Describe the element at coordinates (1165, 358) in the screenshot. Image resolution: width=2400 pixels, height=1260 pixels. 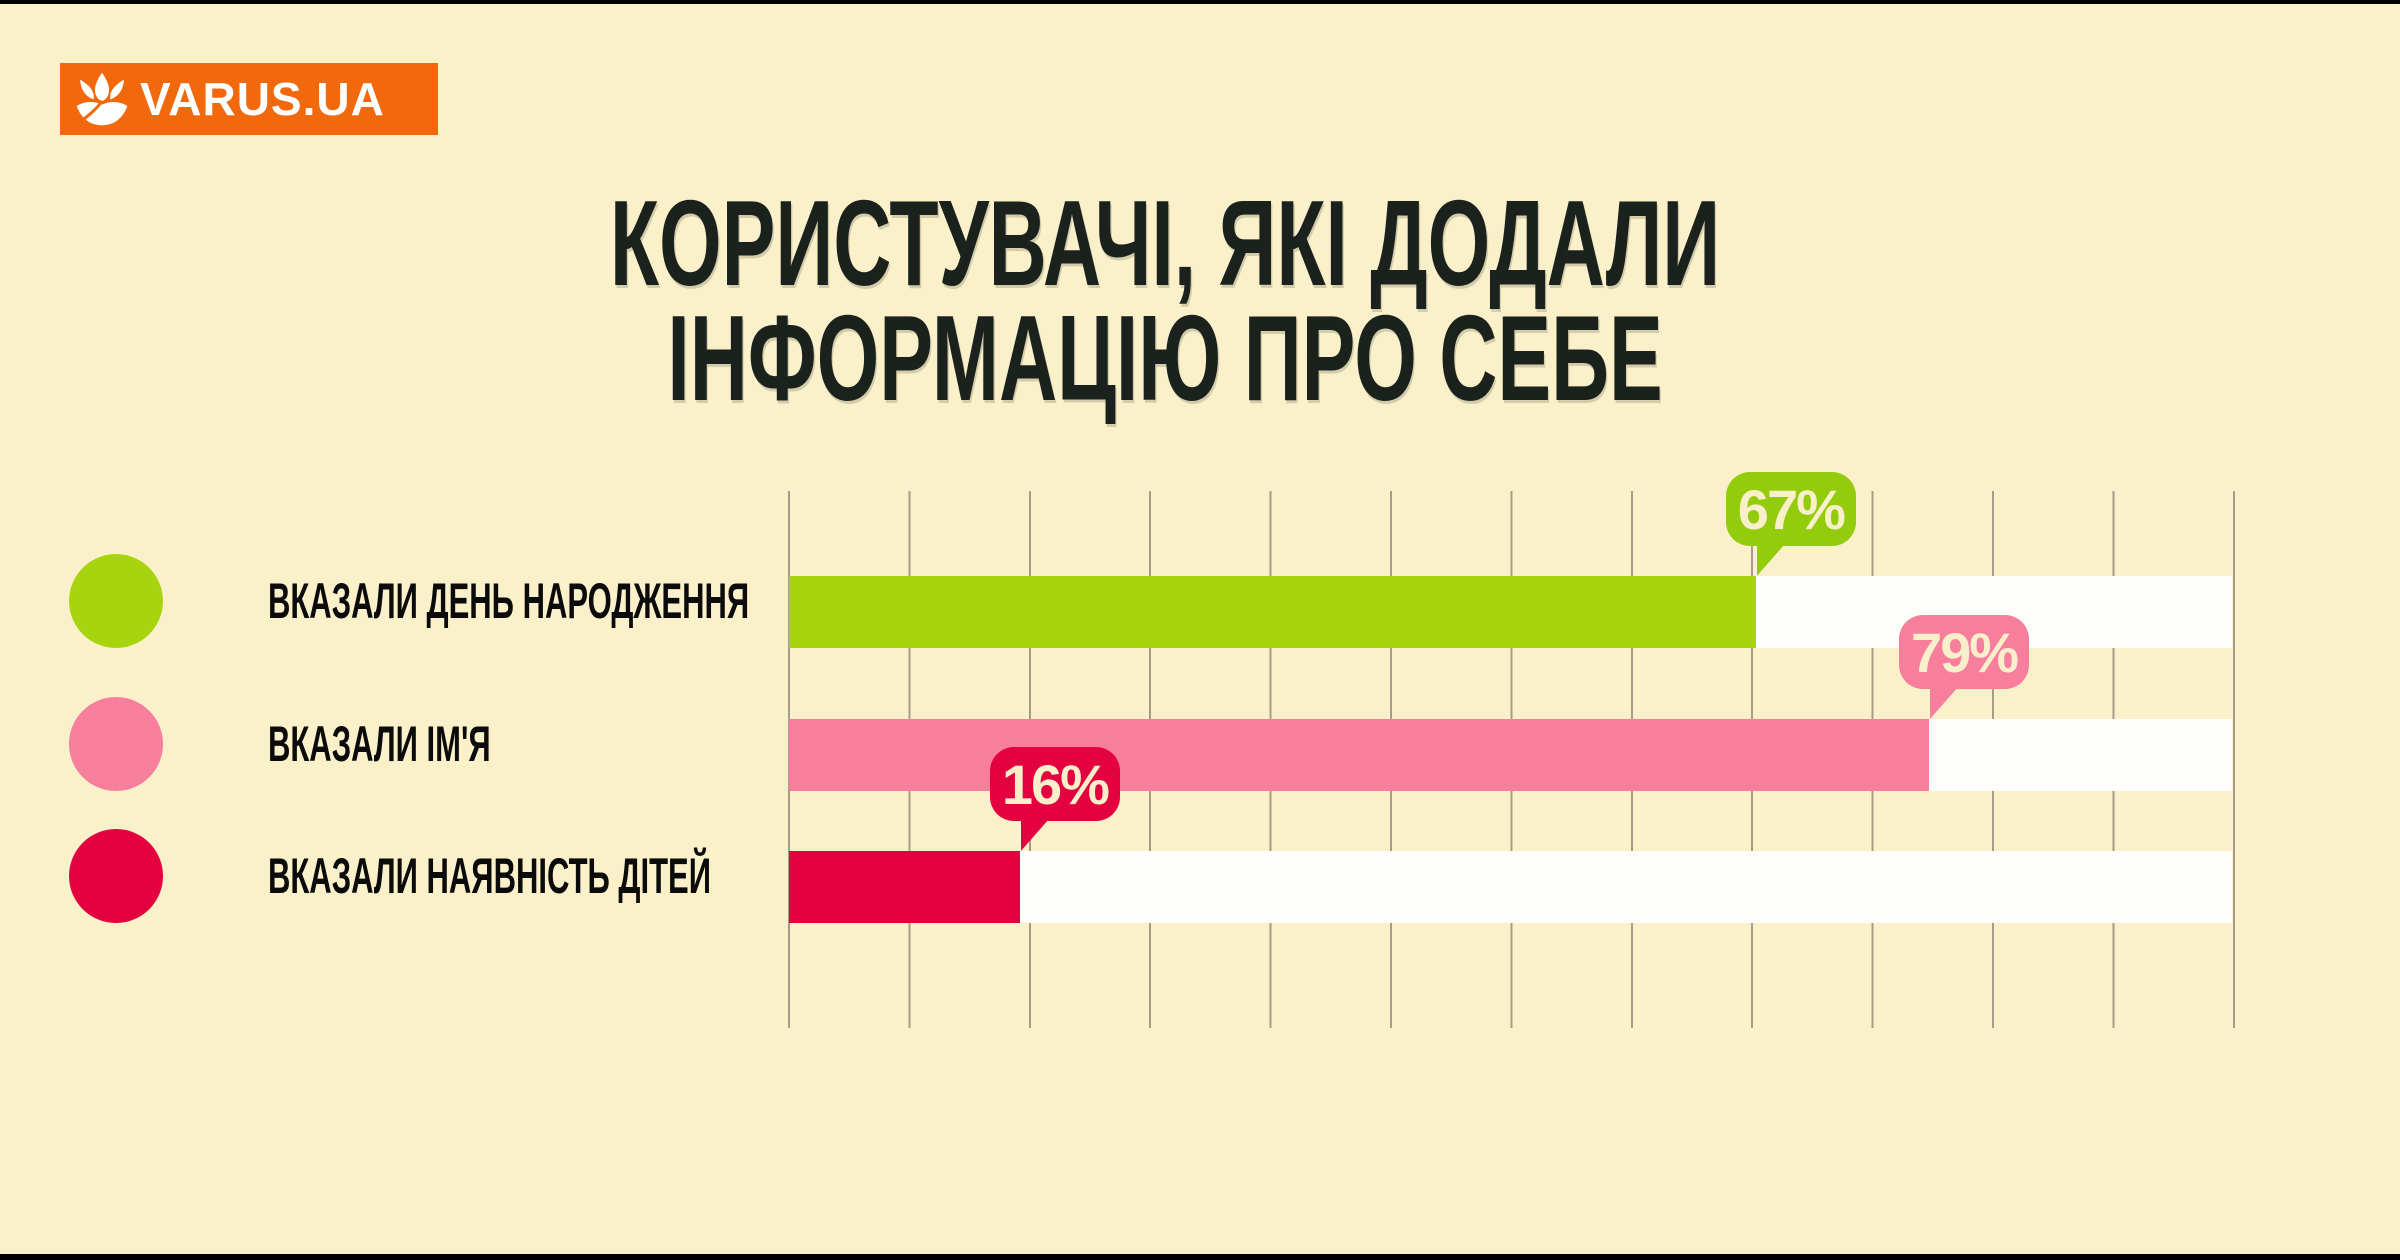
I see `title-line-2: ІНФОРМАЦІЮ ПРО СЕБЕ` at that location.